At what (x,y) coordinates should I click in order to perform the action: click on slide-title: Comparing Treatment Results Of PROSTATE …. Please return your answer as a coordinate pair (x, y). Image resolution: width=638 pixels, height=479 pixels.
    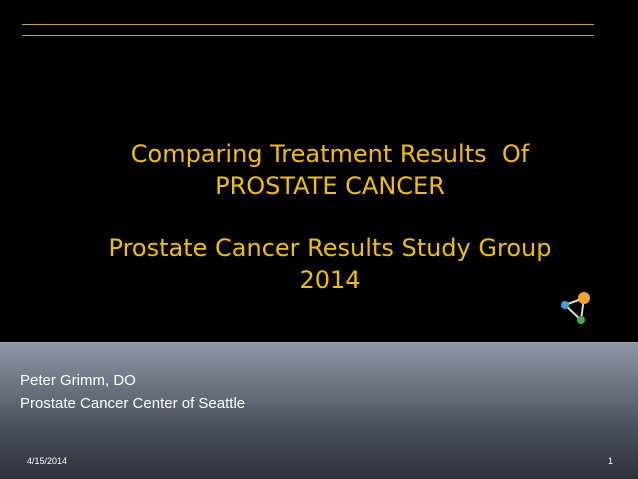
    Looking at the image, I should click on (330, 170).